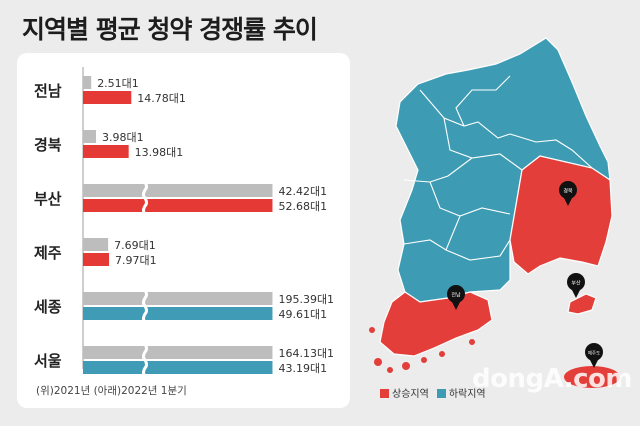 The height and width of the screenshot is (426, 640). Describe the element at coordinates (123, 137) in the screenshot. I see `data-label-2021: 3.98대1` at that location.